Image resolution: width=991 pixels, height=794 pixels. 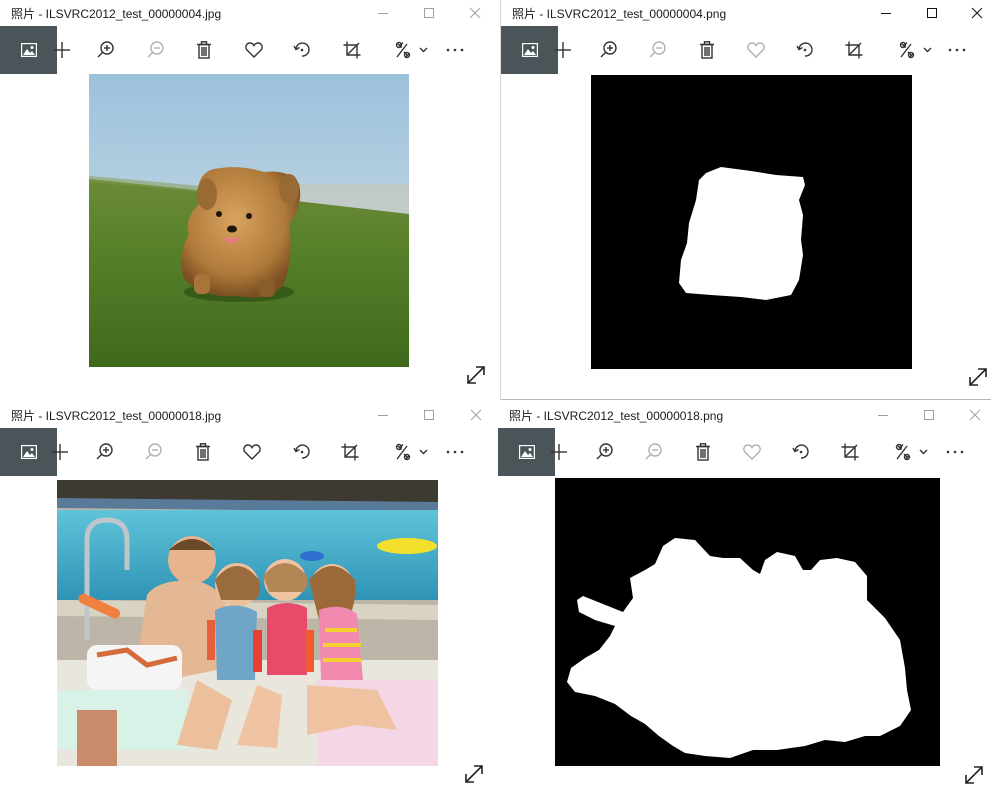 I want to click on zoom-in-icon, so click(x=105, y=49).